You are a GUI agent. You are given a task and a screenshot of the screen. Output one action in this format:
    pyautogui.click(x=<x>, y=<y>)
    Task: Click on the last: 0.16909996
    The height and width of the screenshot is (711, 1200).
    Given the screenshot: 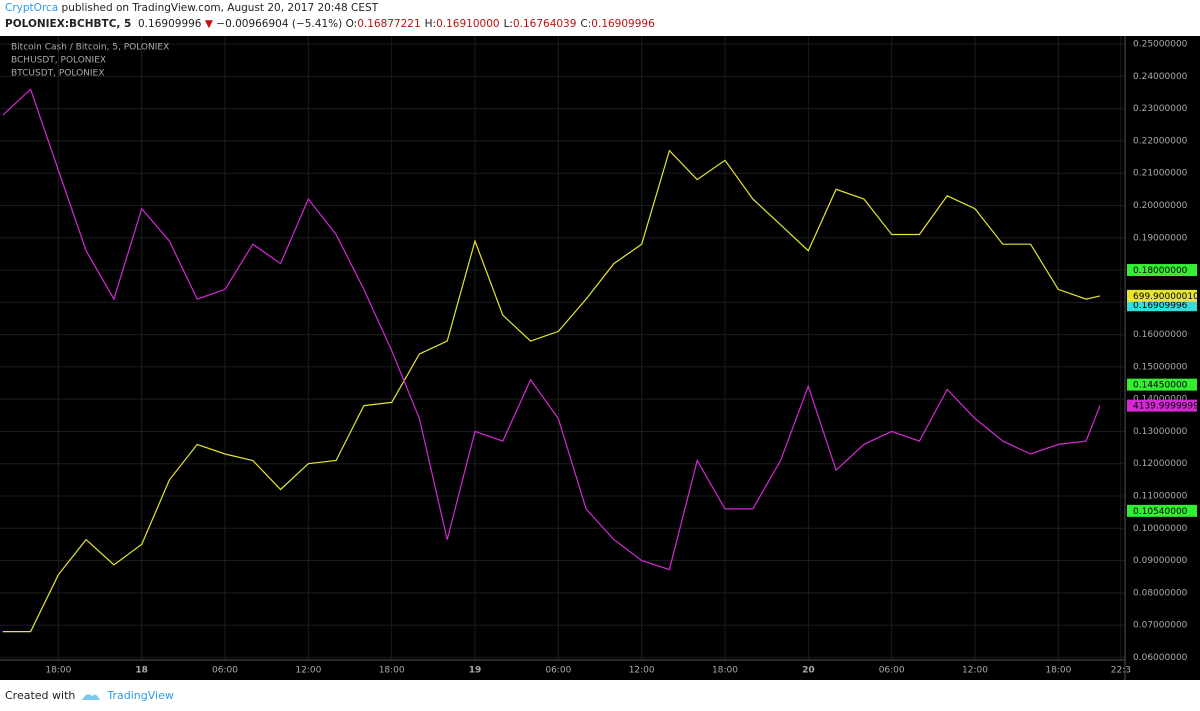 What is the action you would take?
    pyautogui.click(x=170, y=24)
    